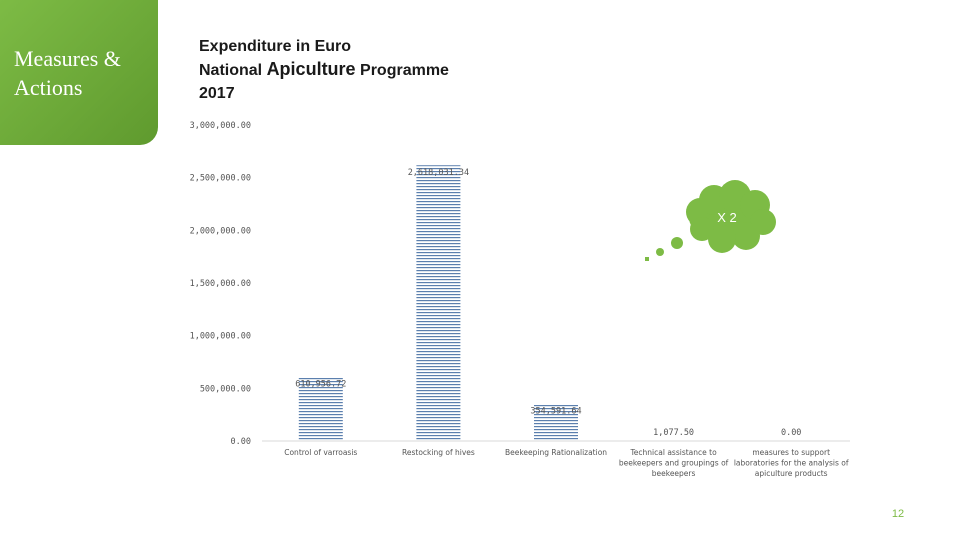  What do you see at coordinates (320, 452) in the screenshot?
I see `x-category-label: Control of varroasis` at bounding box center [320, 452].